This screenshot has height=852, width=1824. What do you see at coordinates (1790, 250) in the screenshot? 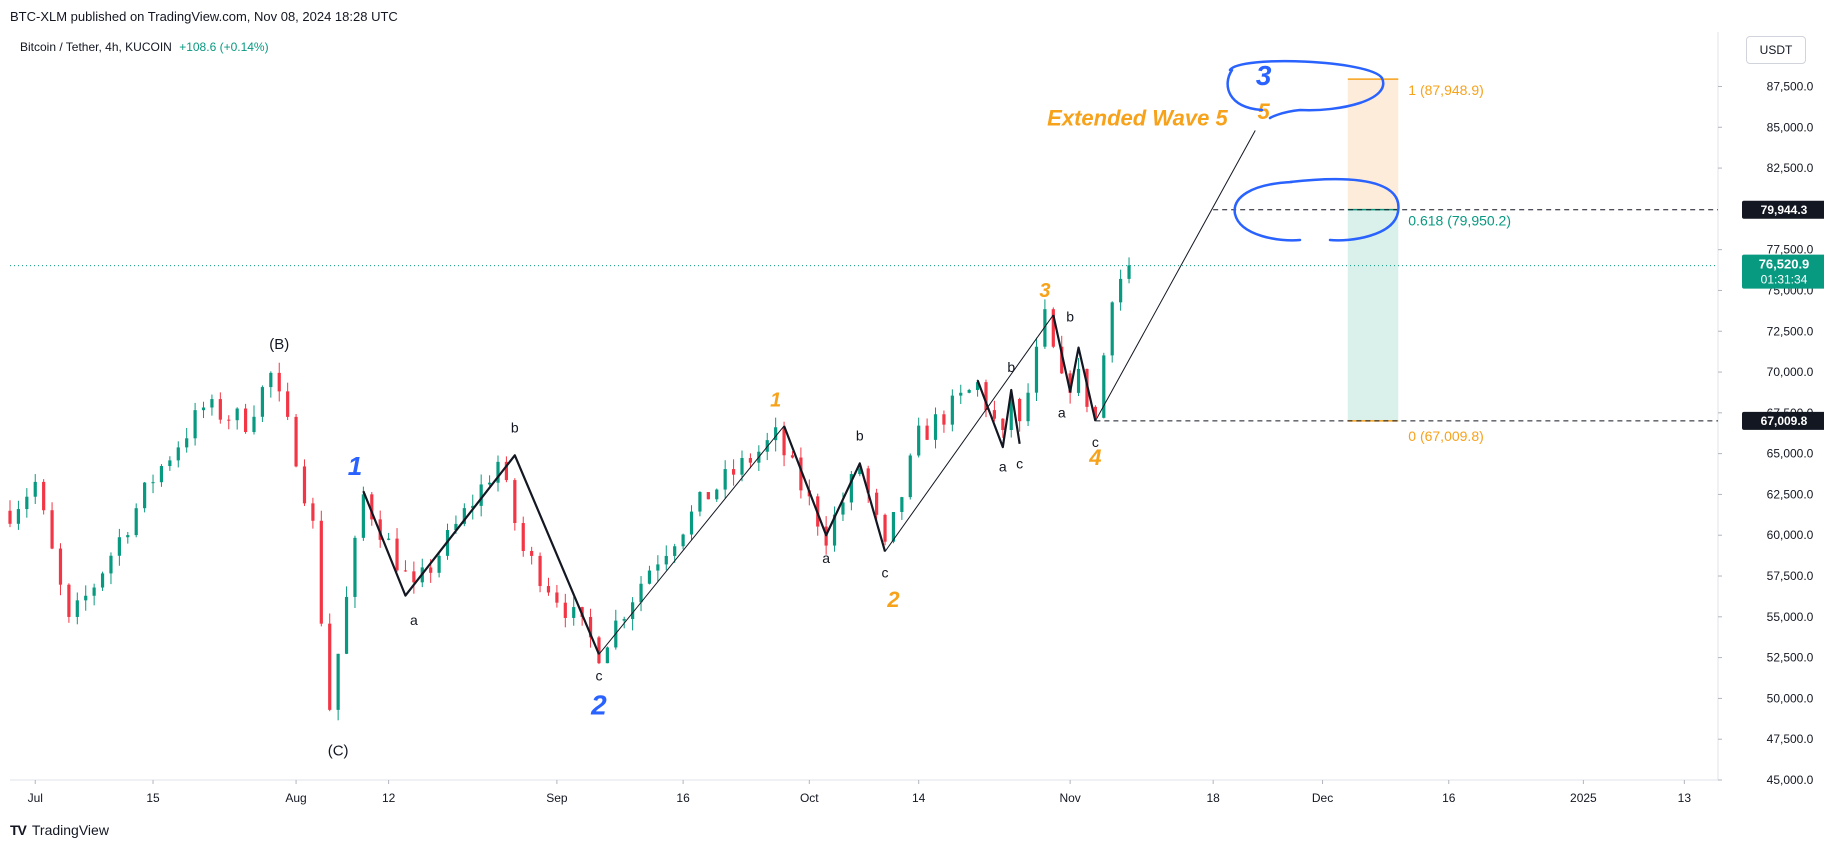
I see `y-tick-label: 77,500.0` at bounding box center [1790, 250].